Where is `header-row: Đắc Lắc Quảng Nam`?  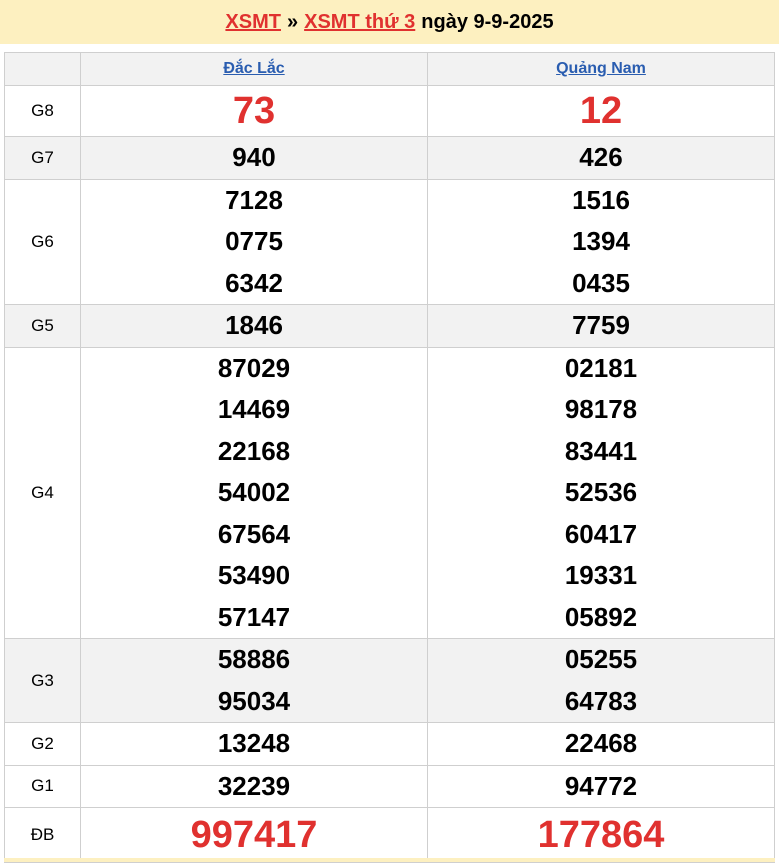 header-row: Đắc Lắc Quảng Nam is located at coordinates (389, 69).